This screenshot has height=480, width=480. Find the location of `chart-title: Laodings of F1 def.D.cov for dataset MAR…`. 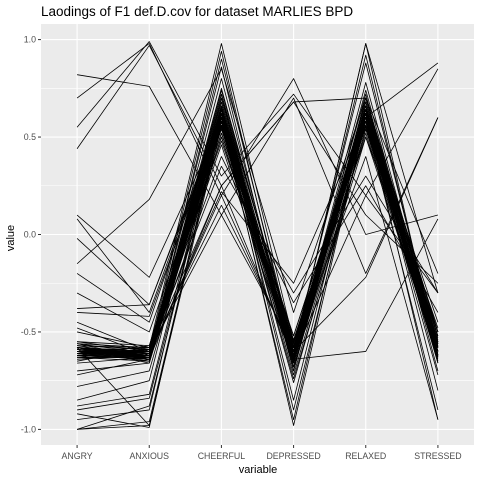

chart-title: Laodings of F1 def.D.cov for dataset MAR… is located at coordinates (197, 11).